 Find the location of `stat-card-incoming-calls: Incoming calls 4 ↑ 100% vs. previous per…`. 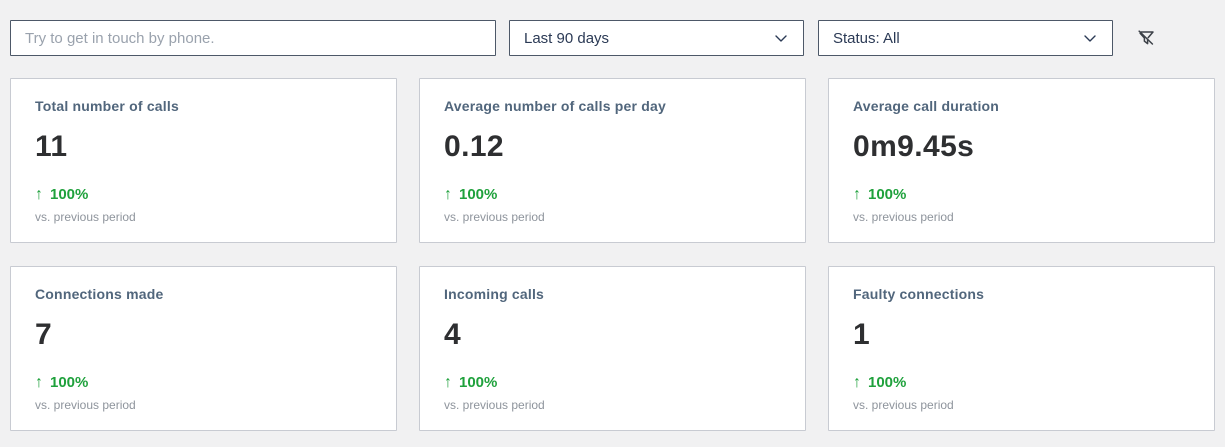

stat-card-incoming-calls: Incoming calls 4 ↑ 100% vs. previous per… is located at coordinates (612, 348).